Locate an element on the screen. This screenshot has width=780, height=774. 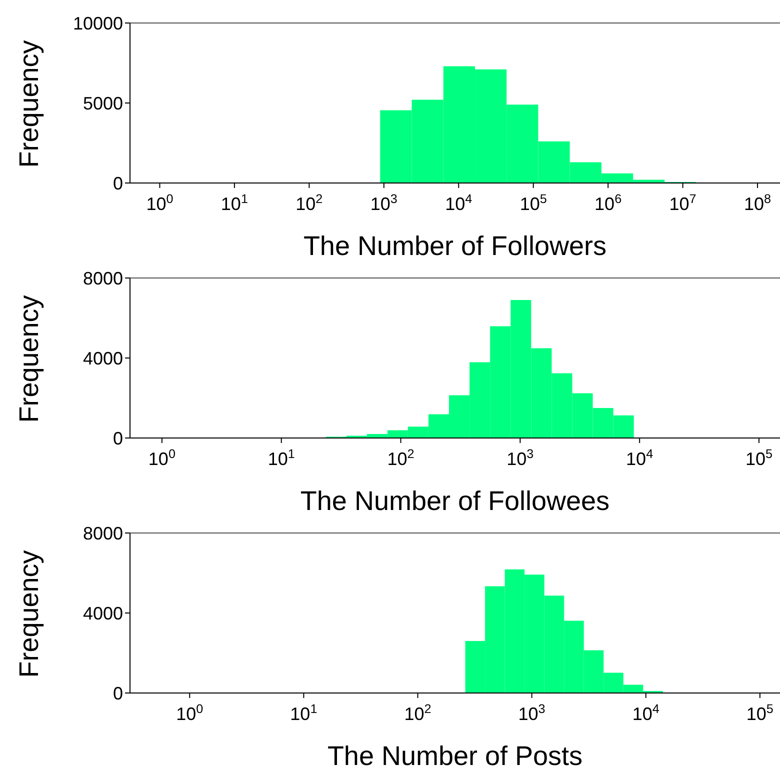
y-tick-label: 5000 is located at coordinates (102, 103).